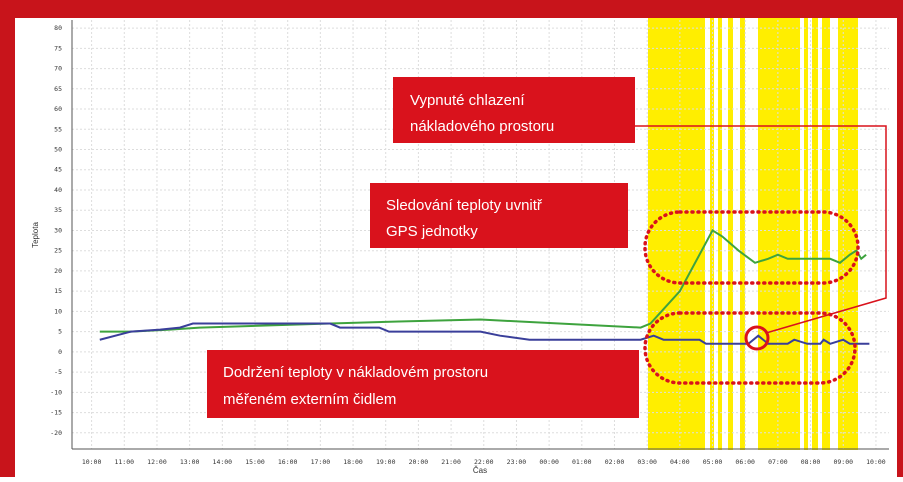 The width and height of the screenshot is (903, 482). Describe the element at coordinates (58, 210) in the screenshot. I see `y-tick-label: 35` at that location.